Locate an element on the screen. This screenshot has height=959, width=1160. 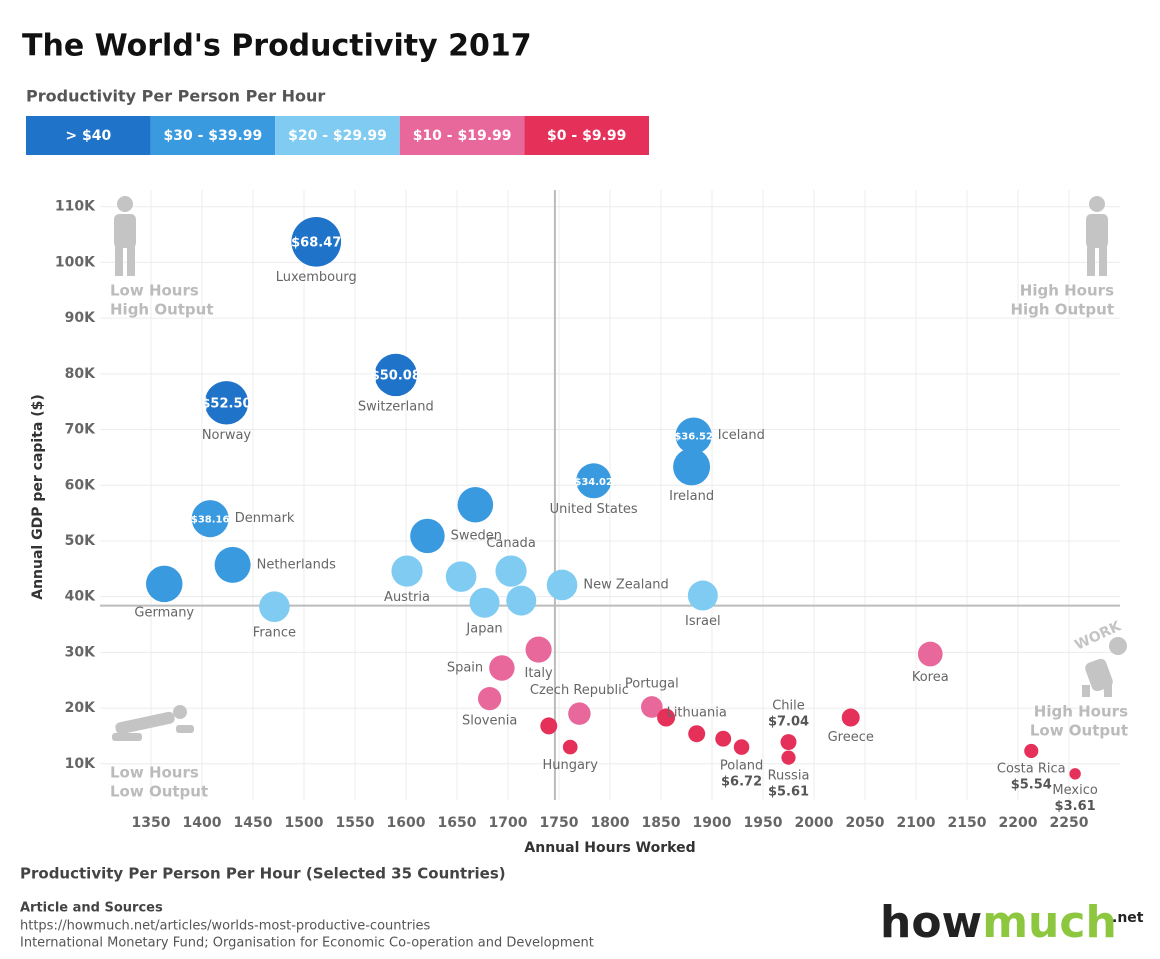
country-label: Slovenia is located at coordinates (489, 721).